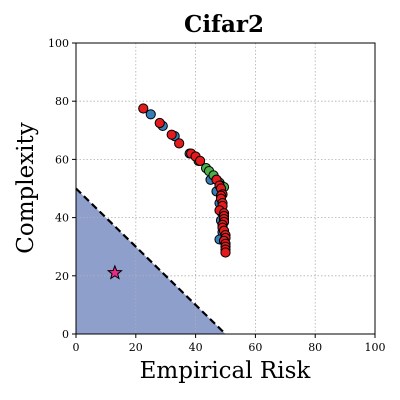 This screenshot has width=400, height=400. What do you see at coordinates (62, 218) in the screenshot?
I see `y-tick-label: 40` at bounding box center [62, 218].